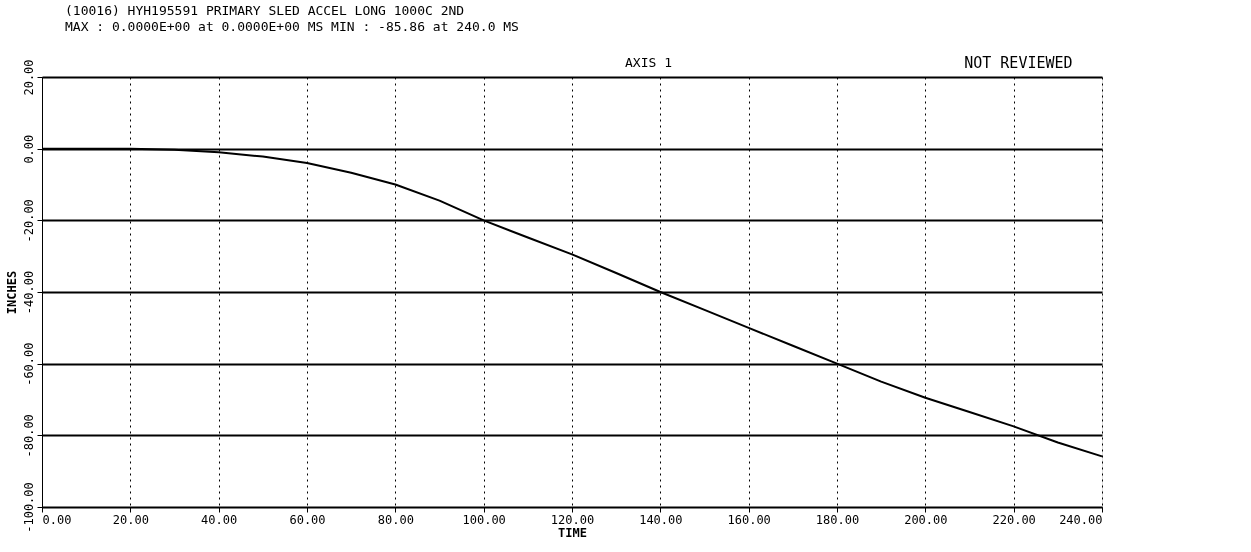 This screenshot has width=1251, height=552. What do you see at coordinates (265, 10) in the screenshot?
I see `chart-title: (10016) HYH195591 PRIMARY SLED ACCEL LONG 1000C 2ND` at bounding box center [265, 10].